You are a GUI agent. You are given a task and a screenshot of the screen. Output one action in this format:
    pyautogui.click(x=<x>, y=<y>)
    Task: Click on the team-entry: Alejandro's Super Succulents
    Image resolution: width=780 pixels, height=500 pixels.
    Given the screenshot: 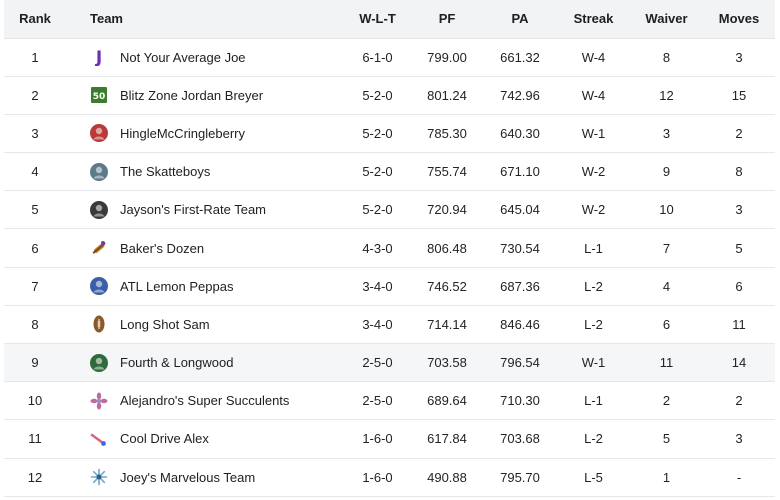 What is the action you would take?
    pyautogui.click(x=217, y=401)
    